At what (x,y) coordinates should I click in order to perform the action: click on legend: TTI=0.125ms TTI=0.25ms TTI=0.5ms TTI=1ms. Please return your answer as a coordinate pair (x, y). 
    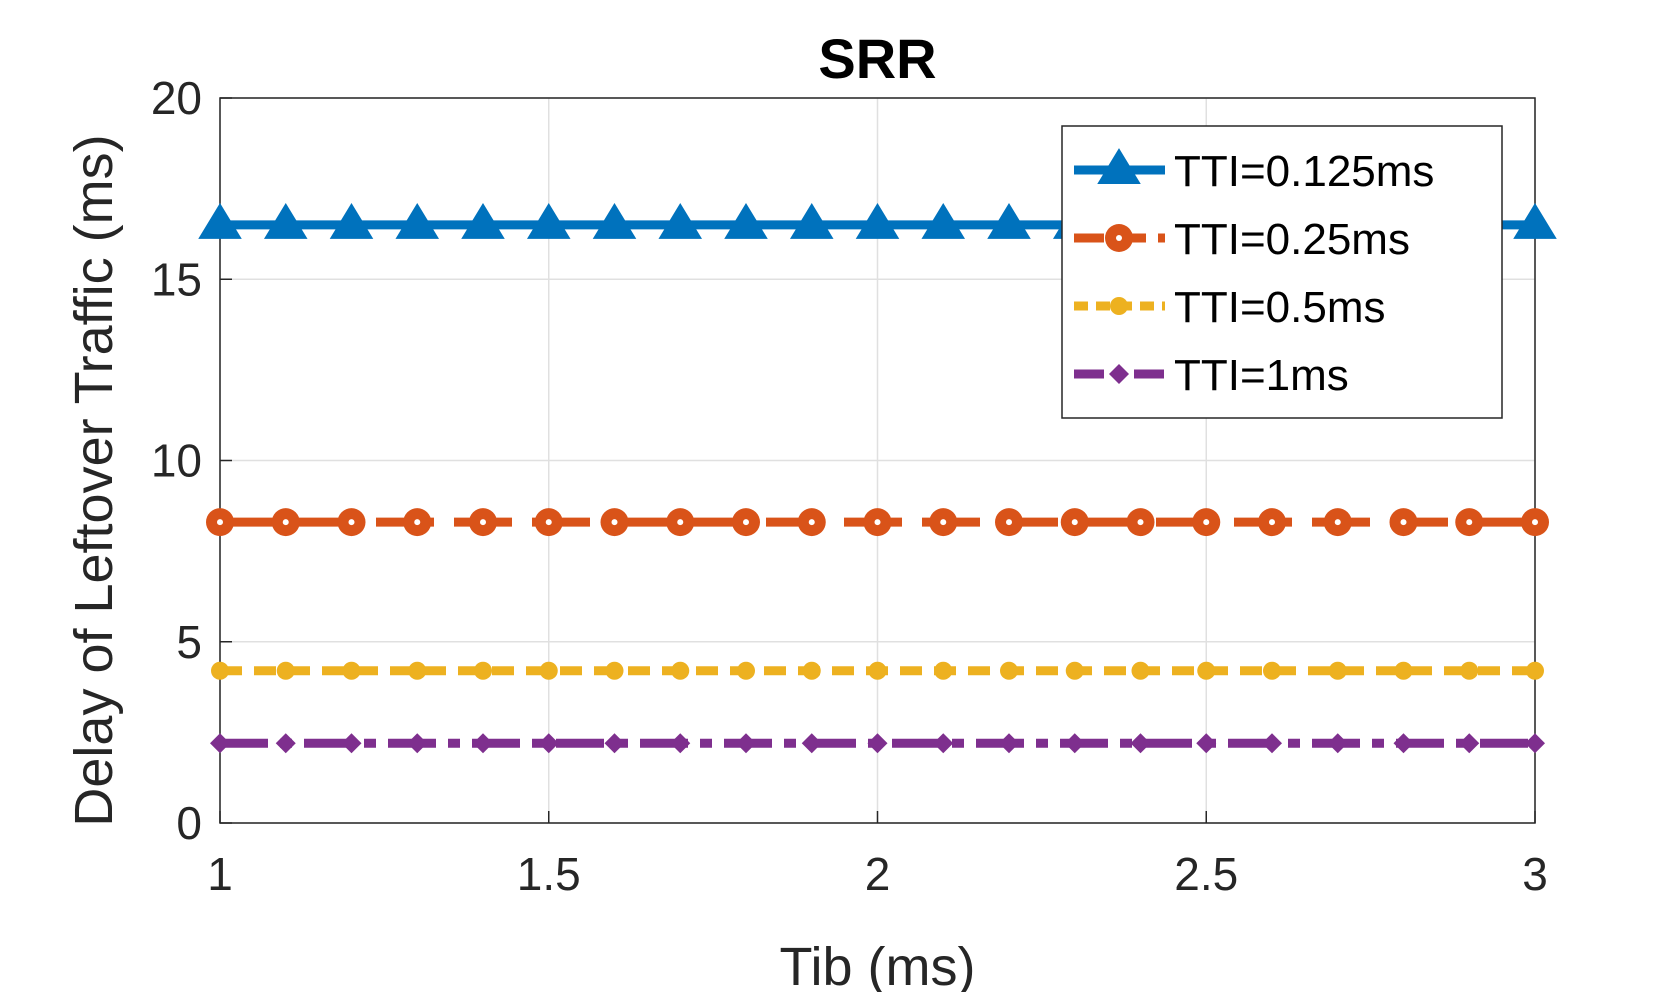
    Looking at the image, I should click on (1282, 272).